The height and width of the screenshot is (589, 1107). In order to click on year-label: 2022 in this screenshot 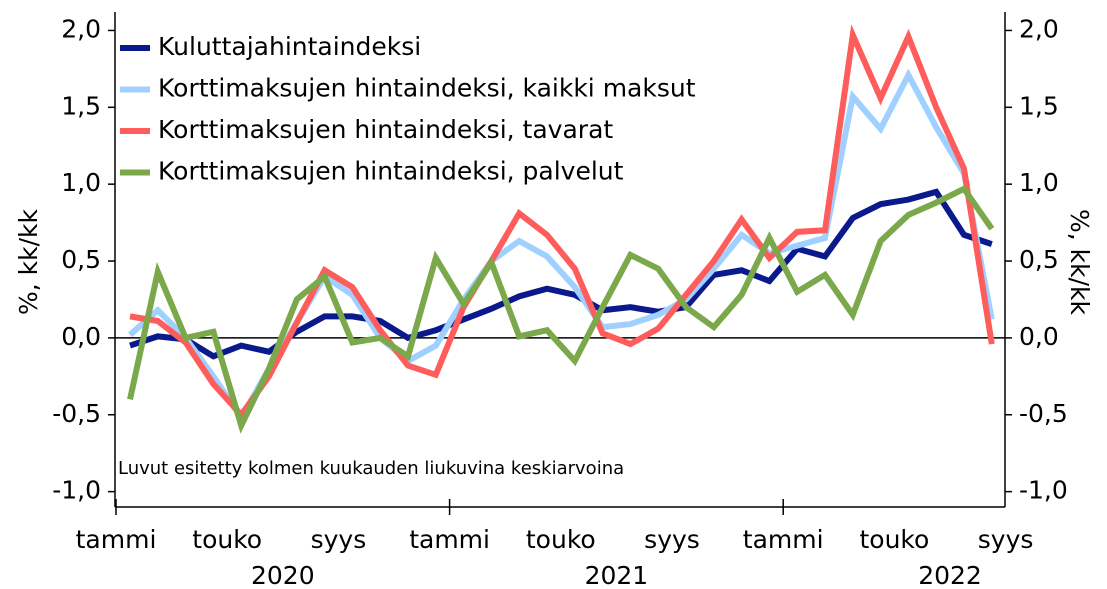, I will do `click(950, 575)`.